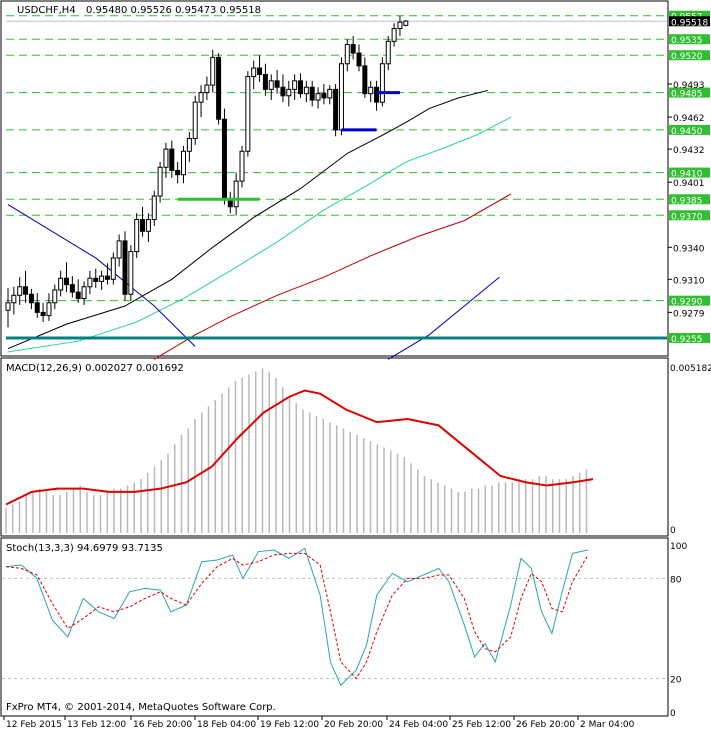 The image size is (711, 736). What do you see at coordinates (332, 276) in the screenshot?
I see `ma-line` at bounding box center [332, 276].